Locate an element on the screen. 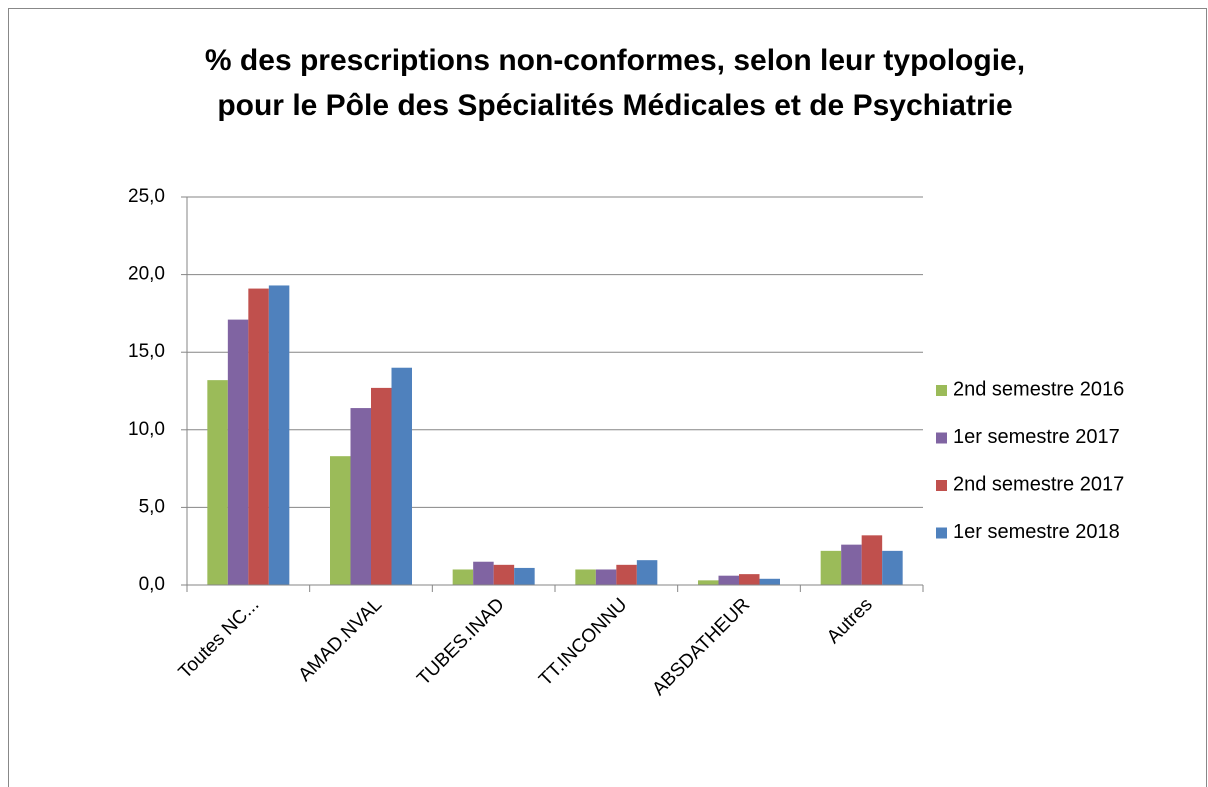 The image size is (1208, 787). y-tick-label: 5,0 is located at coordinates (152, 506).